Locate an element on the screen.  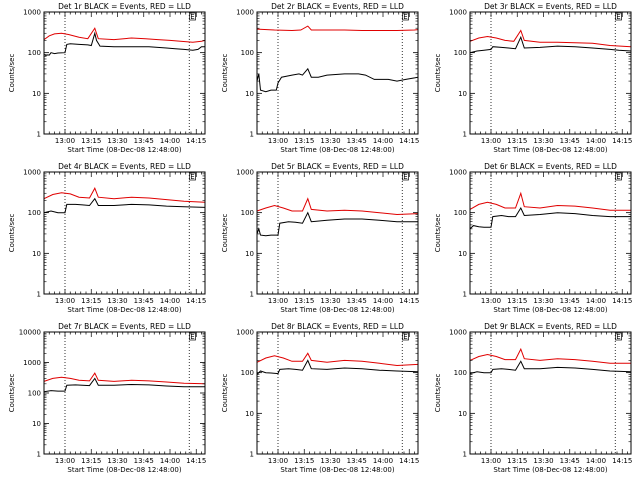
chart-title: Det 1r BLACK = Events, RED = LLD is located at coordinates (124, 6).